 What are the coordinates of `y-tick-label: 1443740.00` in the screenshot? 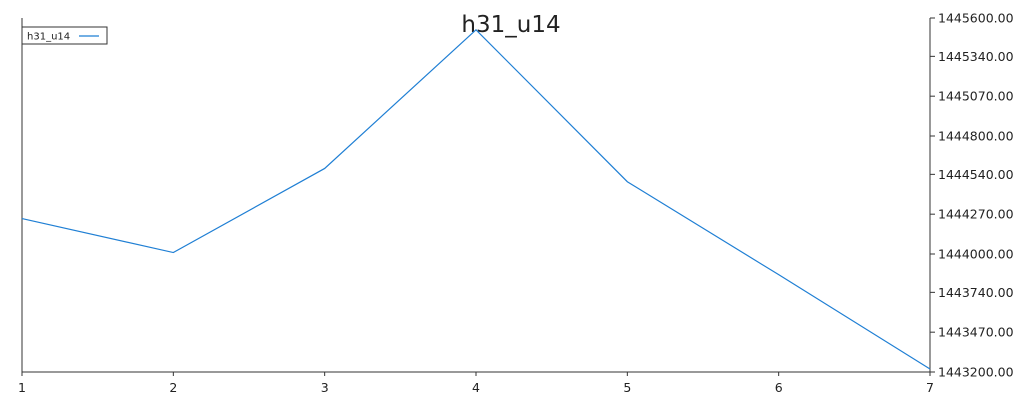 It's located at (976, 292).